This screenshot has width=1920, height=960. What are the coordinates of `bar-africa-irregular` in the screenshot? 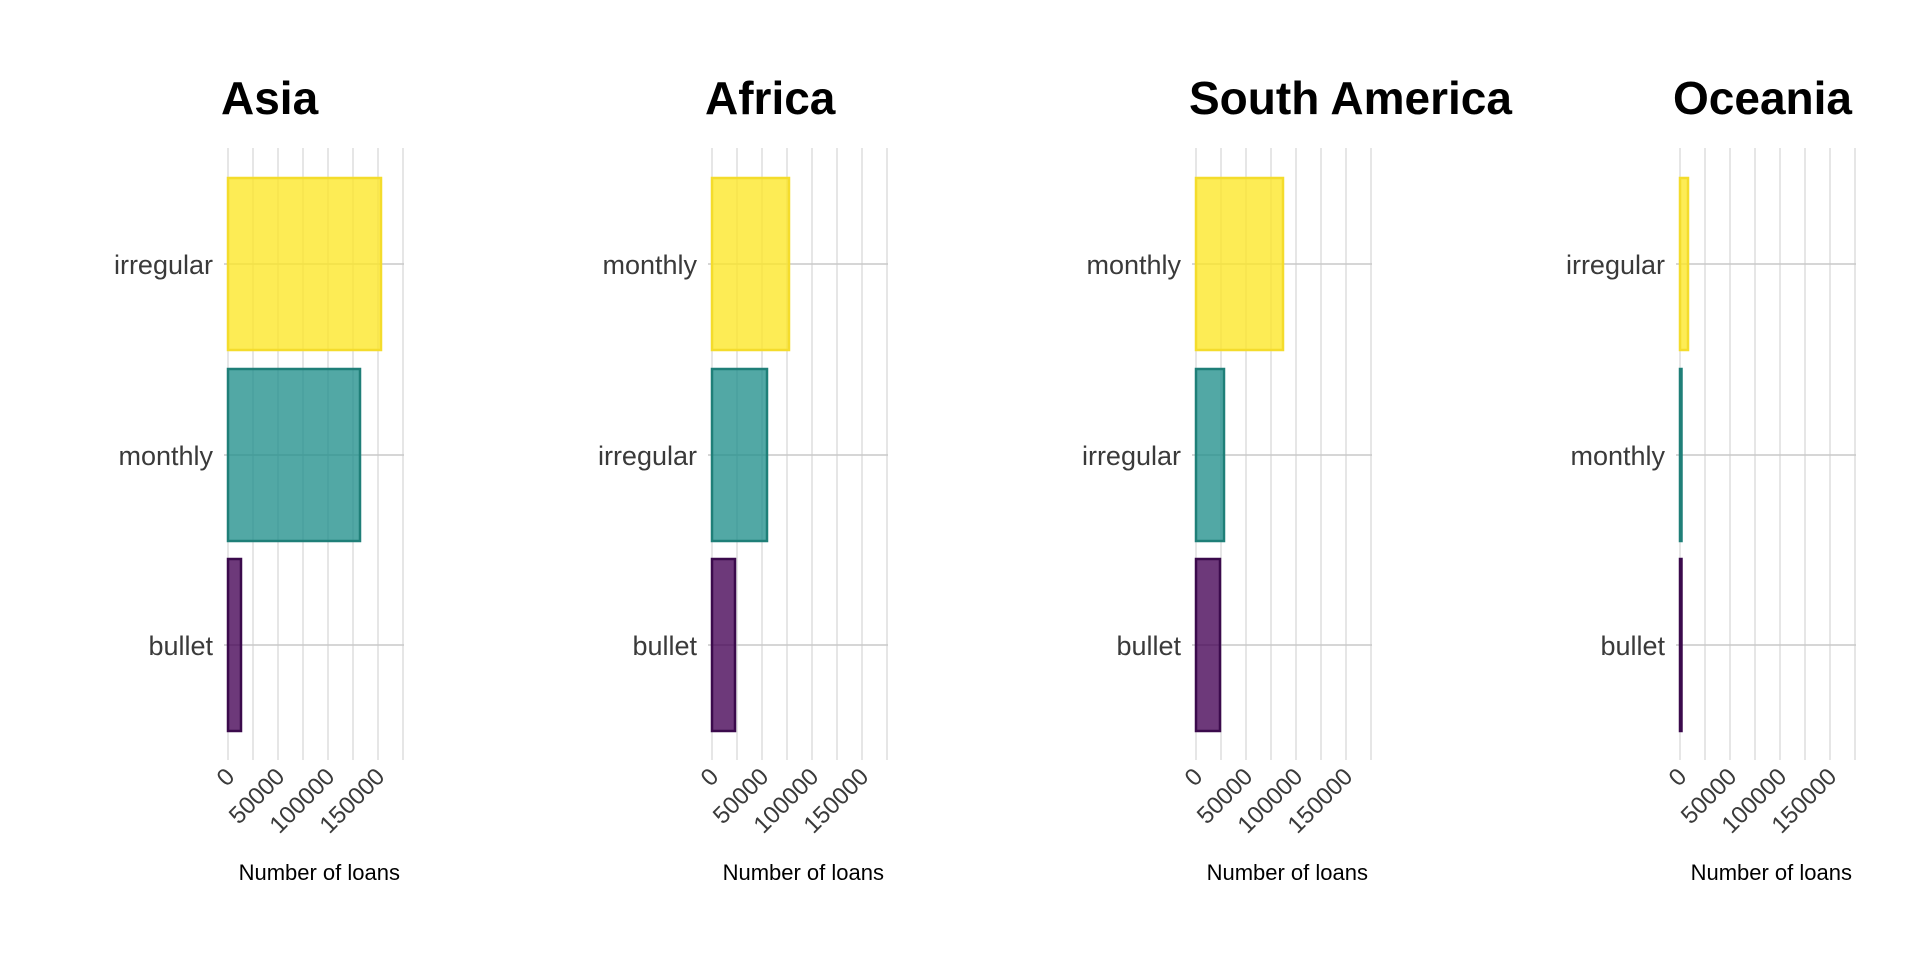 It's located at (739, 455).